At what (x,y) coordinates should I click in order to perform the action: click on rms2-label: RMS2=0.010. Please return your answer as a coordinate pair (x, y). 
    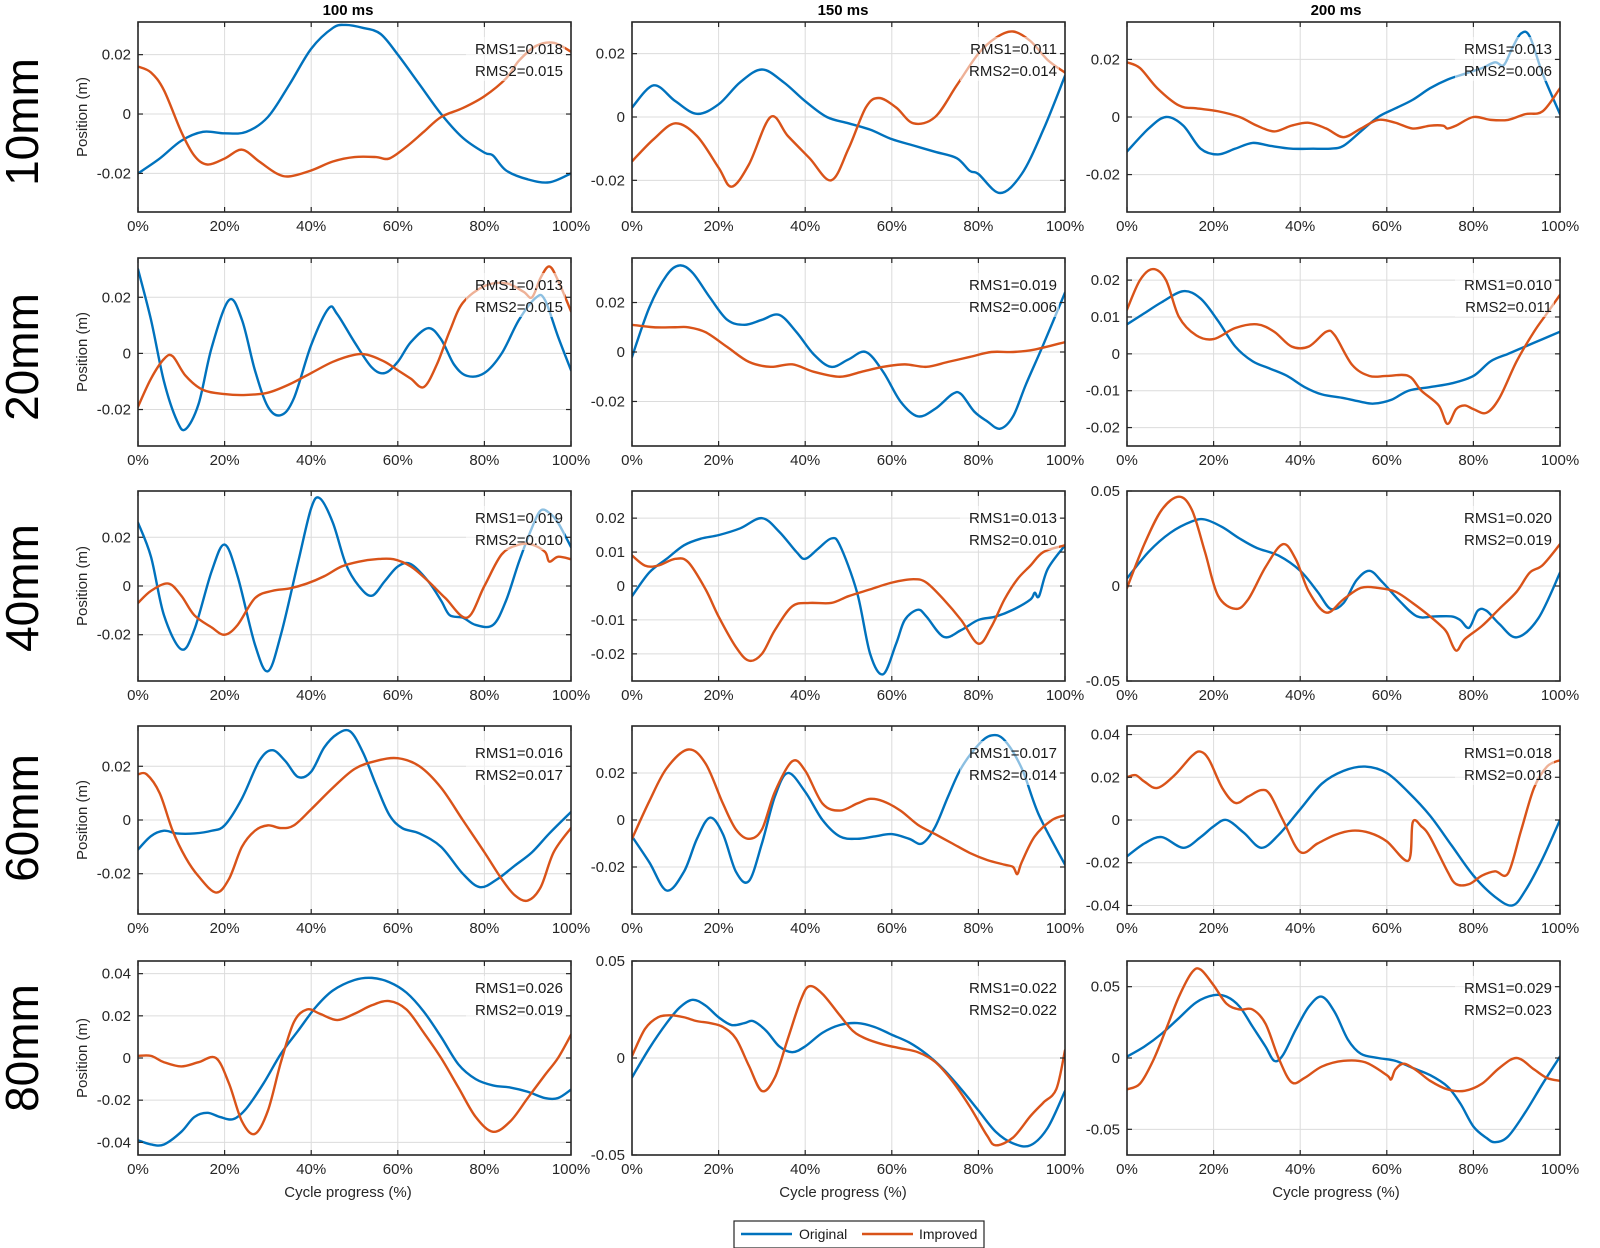
    Looking at the image, I should click on (519, 540).